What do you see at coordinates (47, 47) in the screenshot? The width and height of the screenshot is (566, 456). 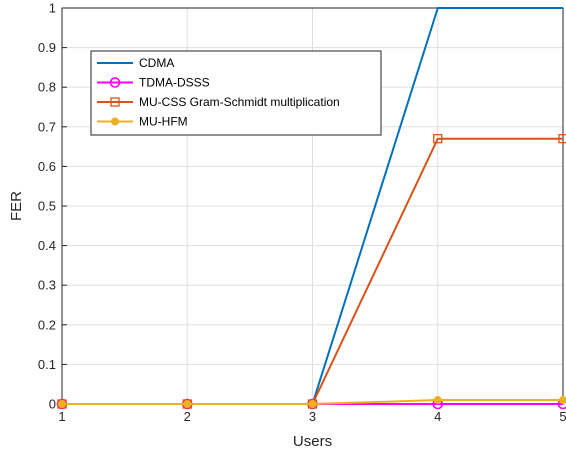 I see `y-tick-label: 0.9` at bounding box center [47, 47].